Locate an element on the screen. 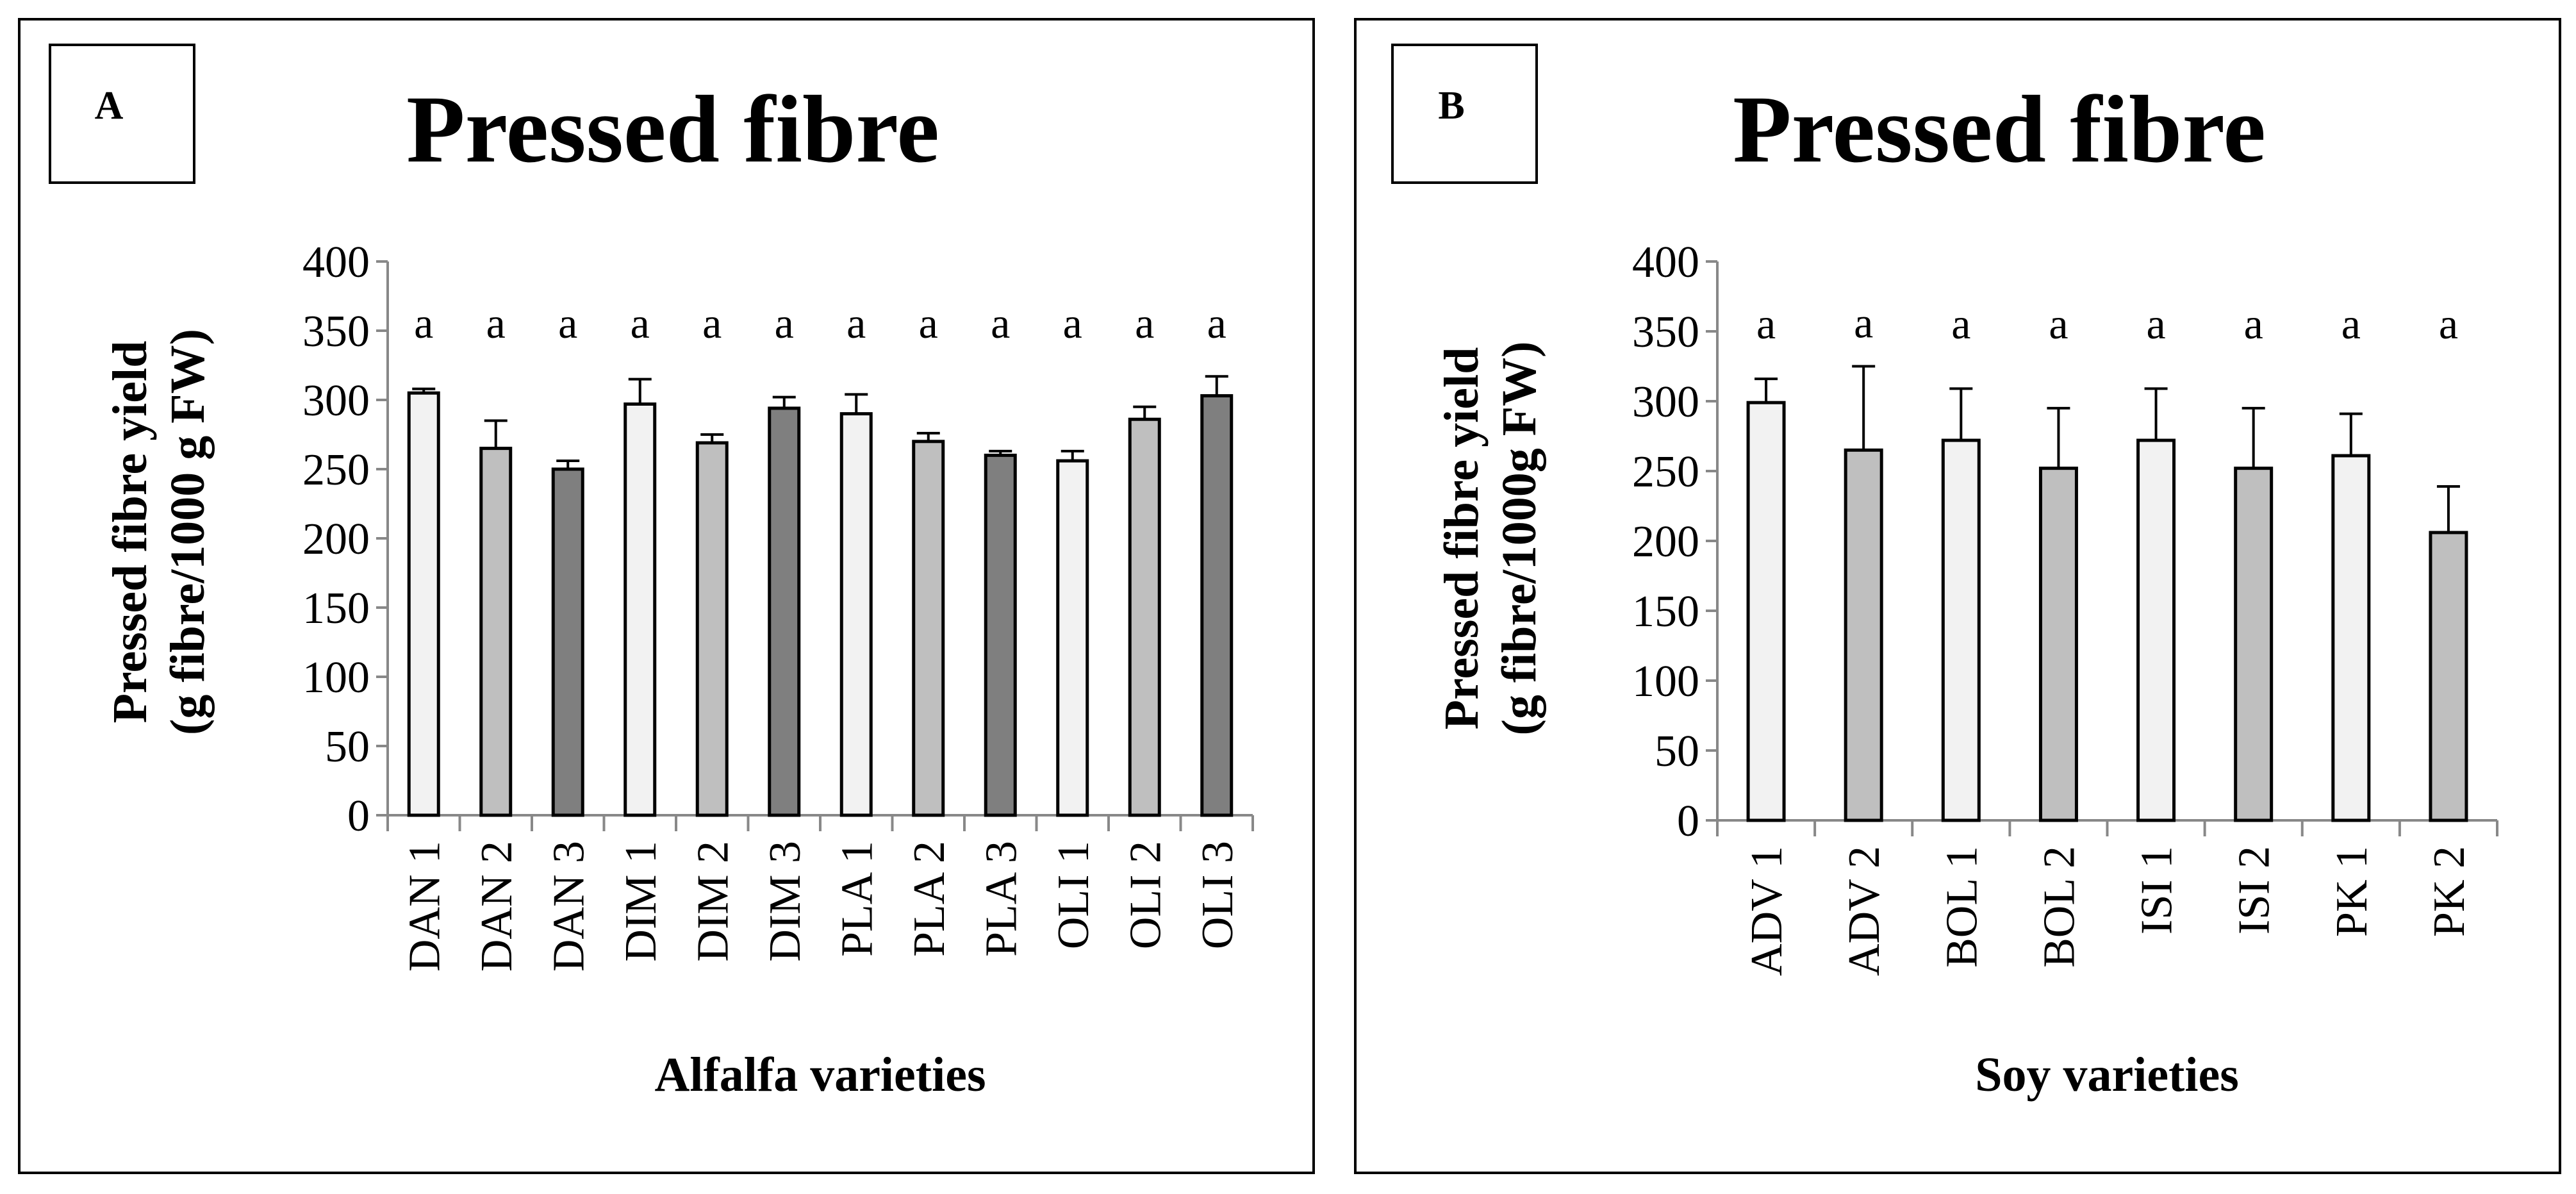  panel-a-ylabel-line2: (g fibre/1000 g FW) is located at coordinates (188, 532).